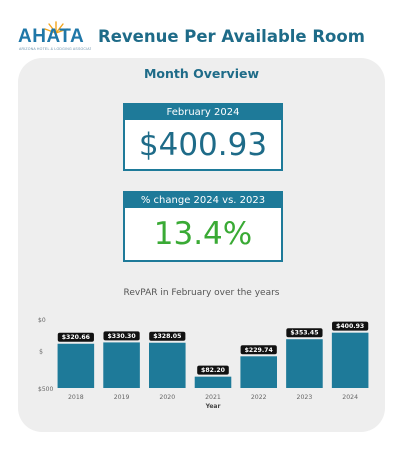 This screenshot has width=400, height=449. I want to click on change-card: % change 2024 vs. 2023 13.4%, so click(203, 226).